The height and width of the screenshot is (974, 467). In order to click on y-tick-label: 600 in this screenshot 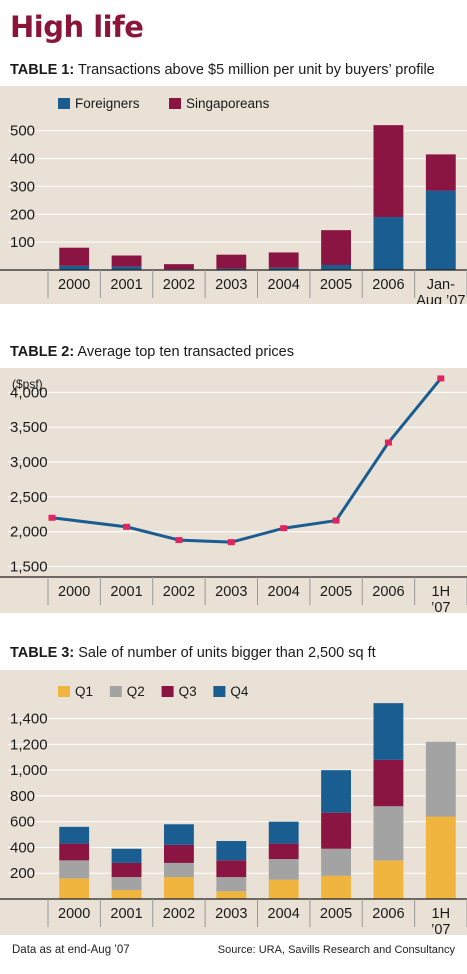, I will do `click(22, 822)`.